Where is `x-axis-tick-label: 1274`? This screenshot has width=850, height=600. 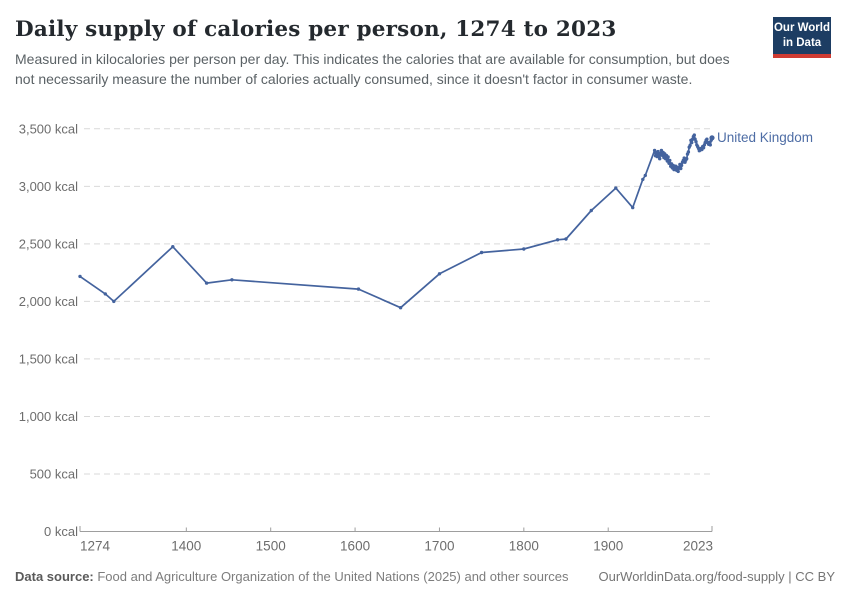
x-axis-tick-label: 1274 is located at coordinates (95, 546).